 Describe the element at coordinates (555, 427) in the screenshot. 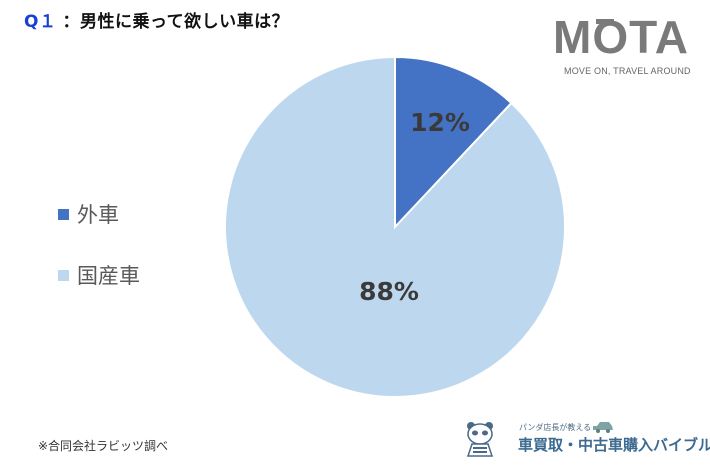

I see `footer-subtitle: パンダ店長が教える` at that location.